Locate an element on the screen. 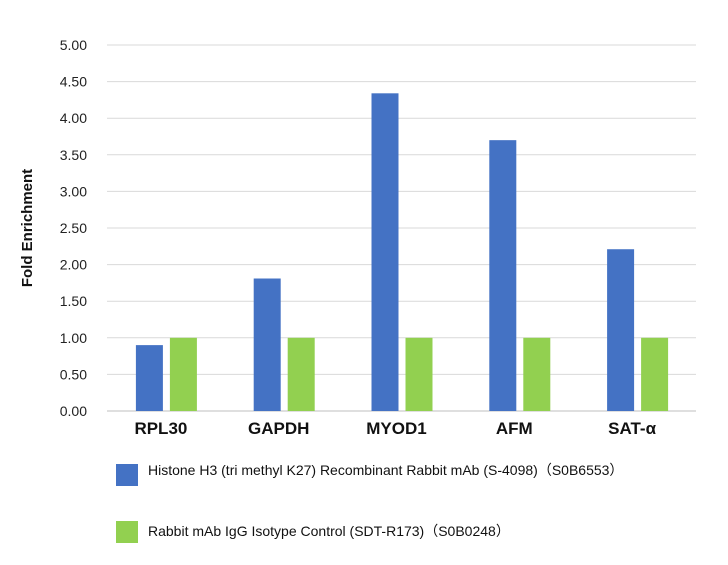 The image size is (728, 565). y-tick-label: 0.50 is located at coordinates (73, 374).